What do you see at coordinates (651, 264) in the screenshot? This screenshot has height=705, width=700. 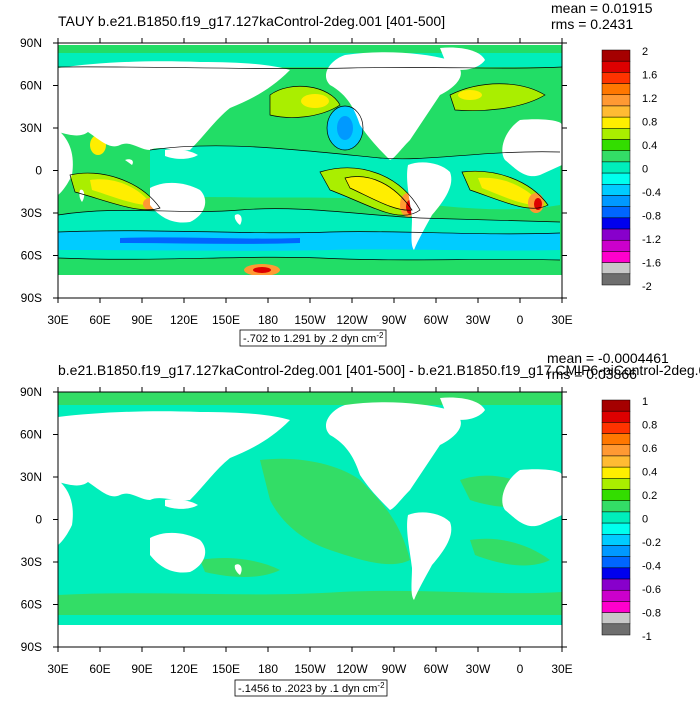 I see `colorbar-label: -1.6` at bounding box center [651, 264].